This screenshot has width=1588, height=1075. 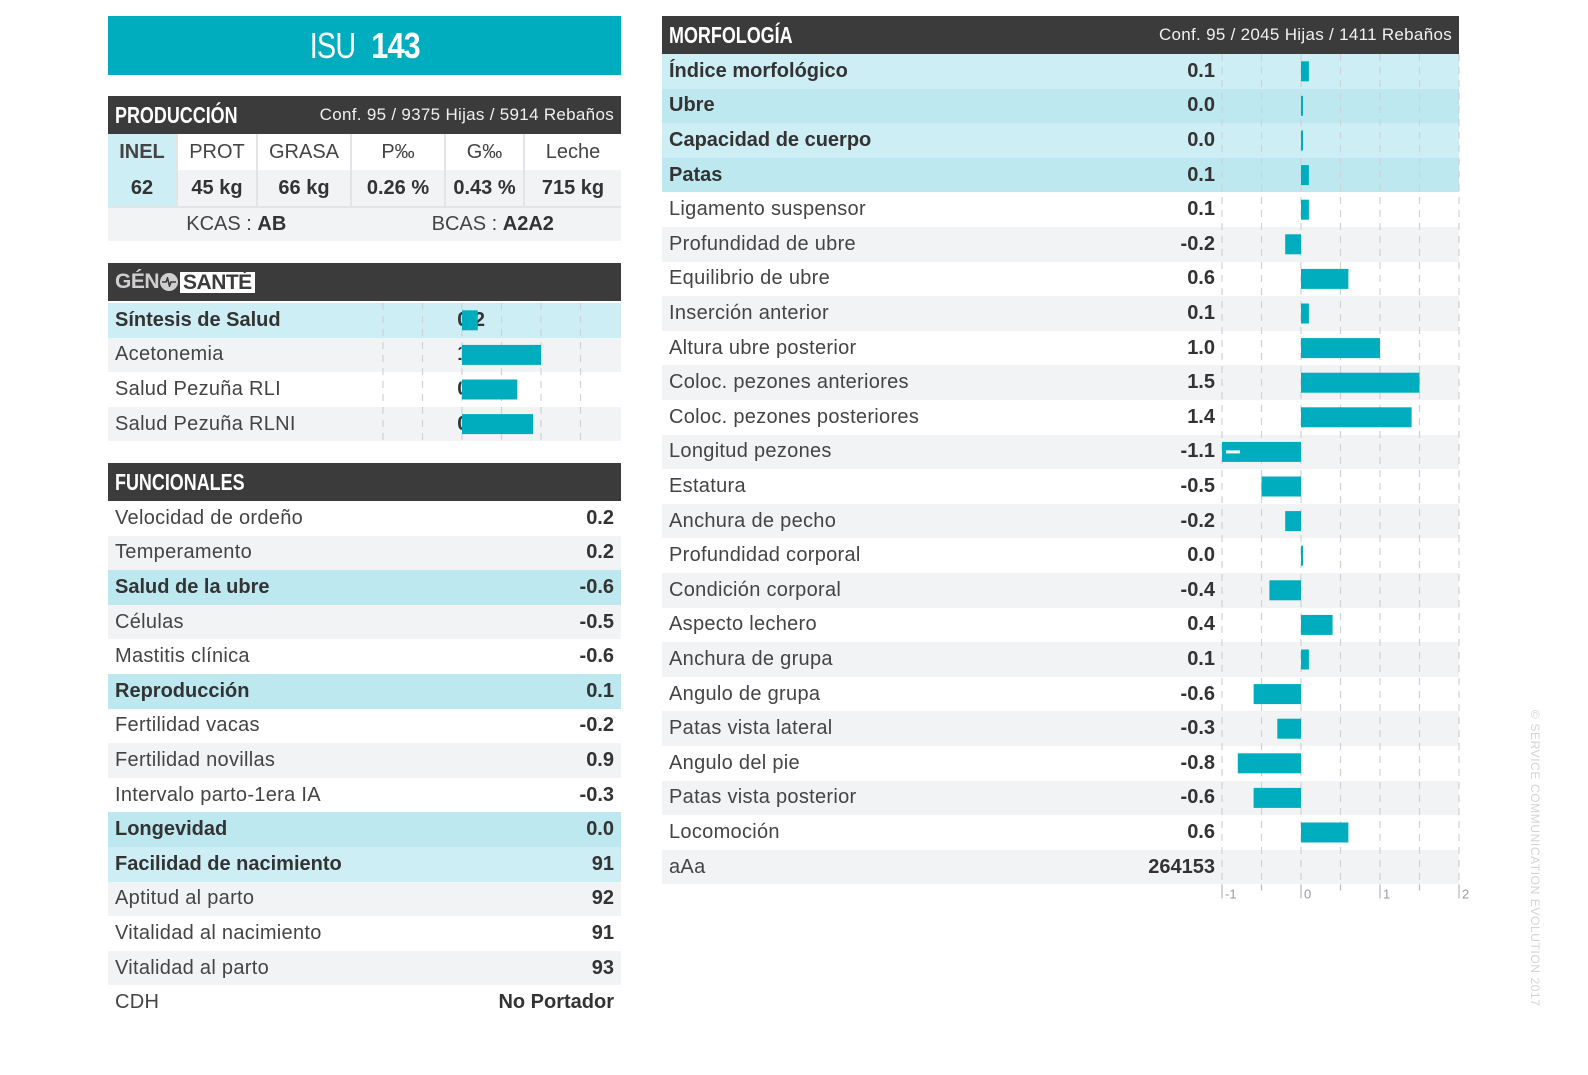 What do you see at coordinates (763, 797) in the screenshot?
I see `item-label: Patas vista posterior` at bounding box center [763, 797].